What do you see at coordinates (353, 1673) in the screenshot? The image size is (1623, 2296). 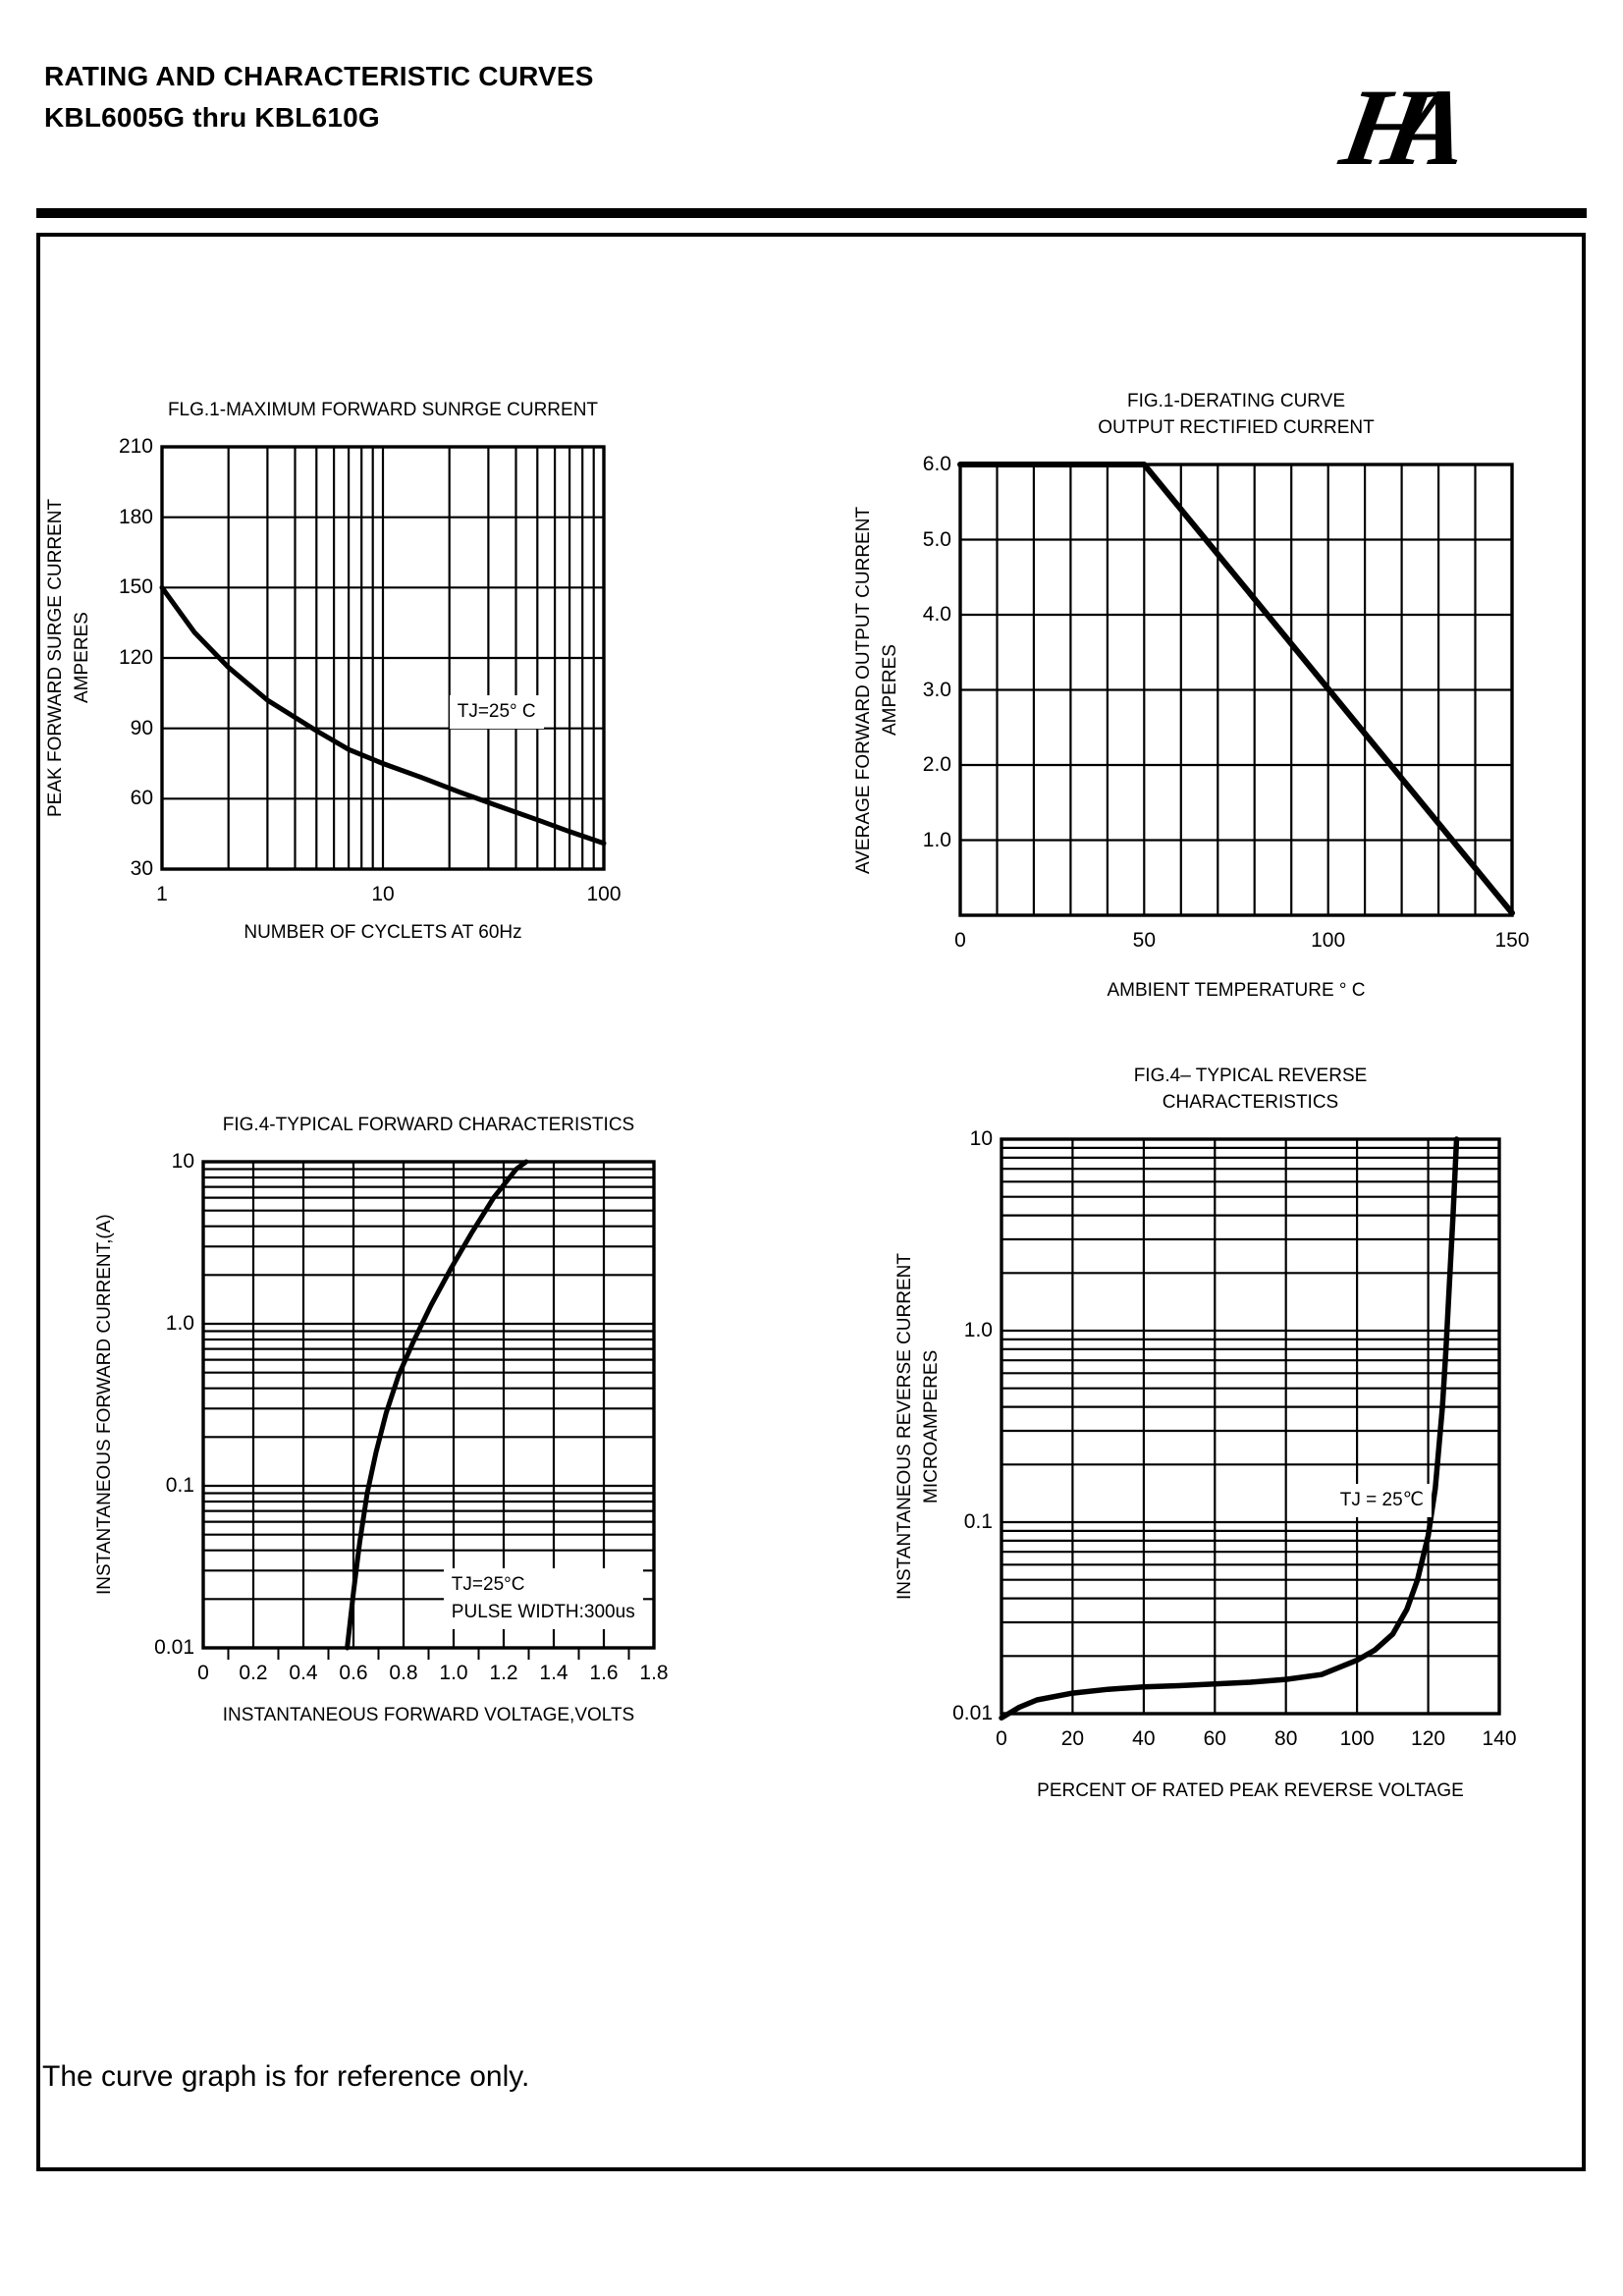 I see `x-tick-label: 0.6` at bounding box center [353, 1673].